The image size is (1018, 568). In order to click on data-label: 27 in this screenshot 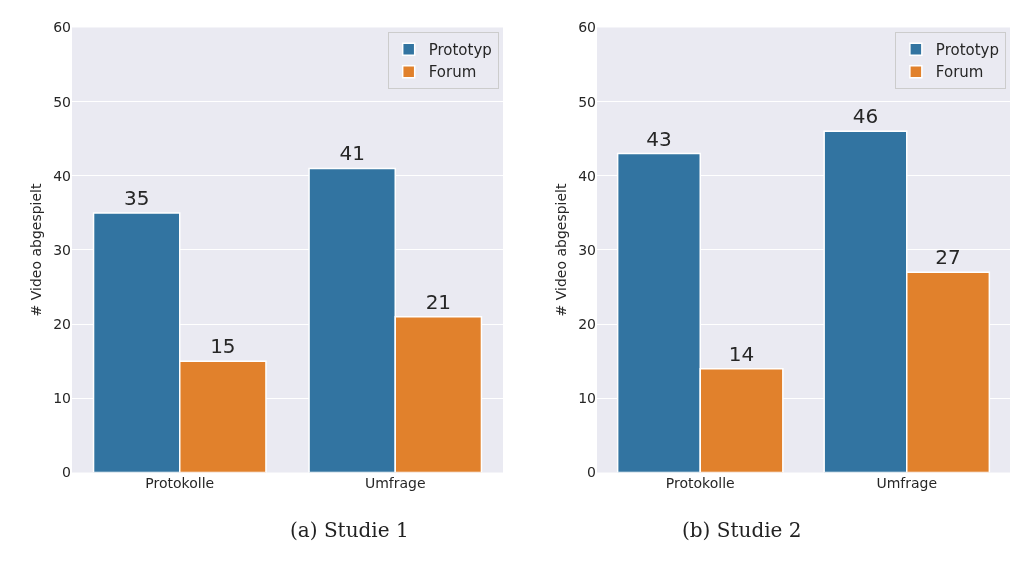, I will do `click(948, 257)`.